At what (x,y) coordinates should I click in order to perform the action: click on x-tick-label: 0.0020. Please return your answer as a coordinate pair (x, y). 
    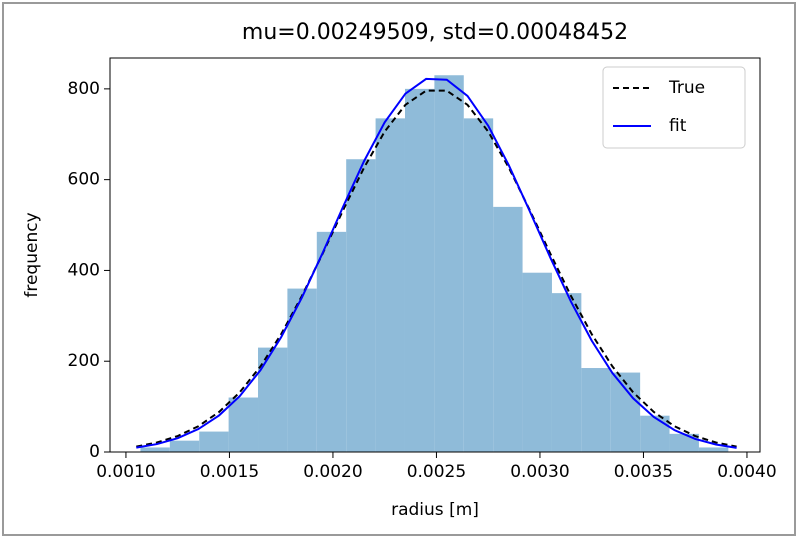
    Looking at the image, I should click on (332, 472).